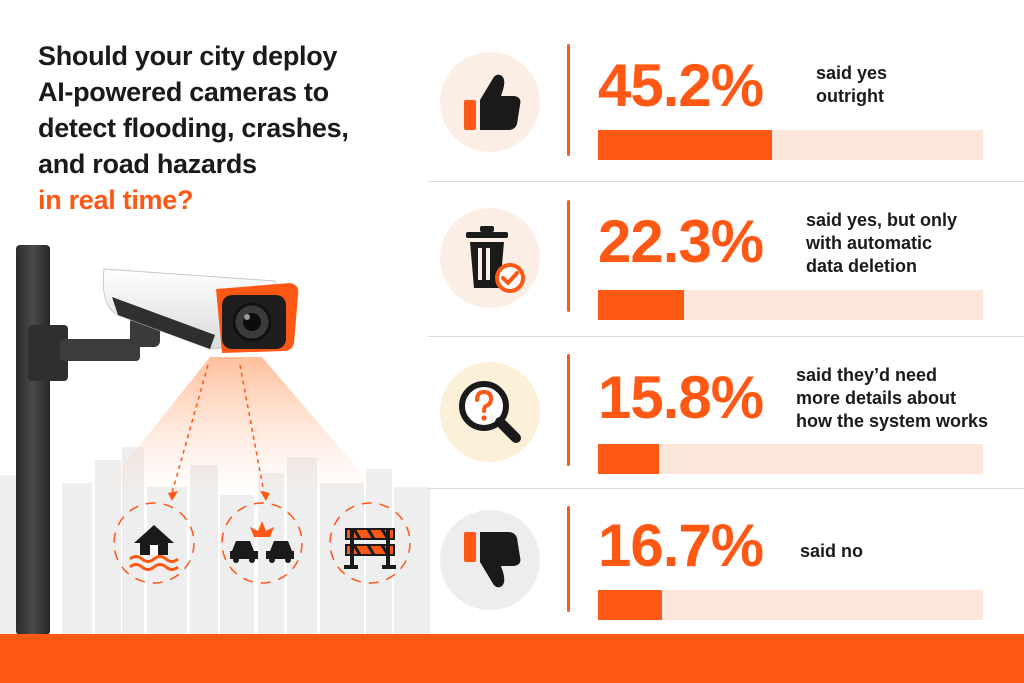 This screenshot has width=1024, height=683. Describe the element at coordinates (867, 375) in the screenshot. I see `description-line: said they’d need` at that location.